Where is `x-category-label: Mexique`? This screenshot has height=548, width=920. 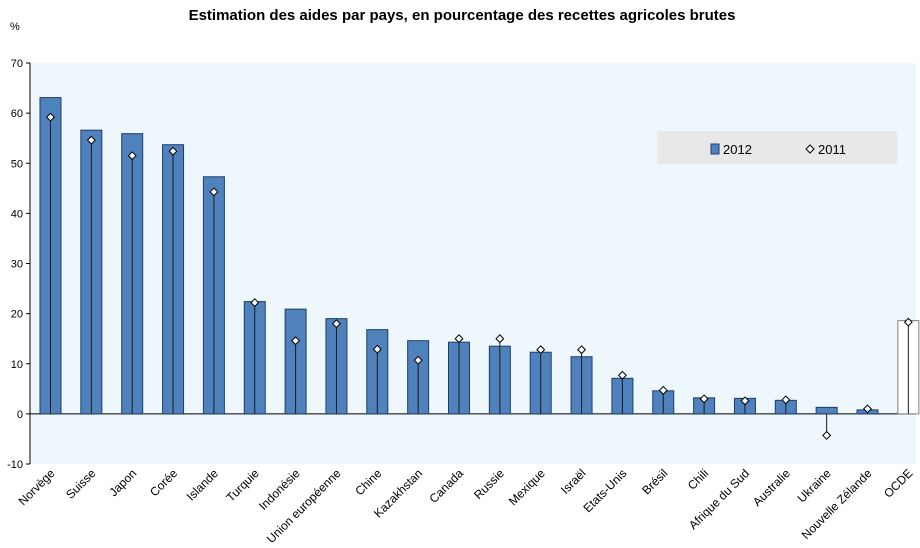
x-category-label: Mexique is located at coordinates (527, 487).